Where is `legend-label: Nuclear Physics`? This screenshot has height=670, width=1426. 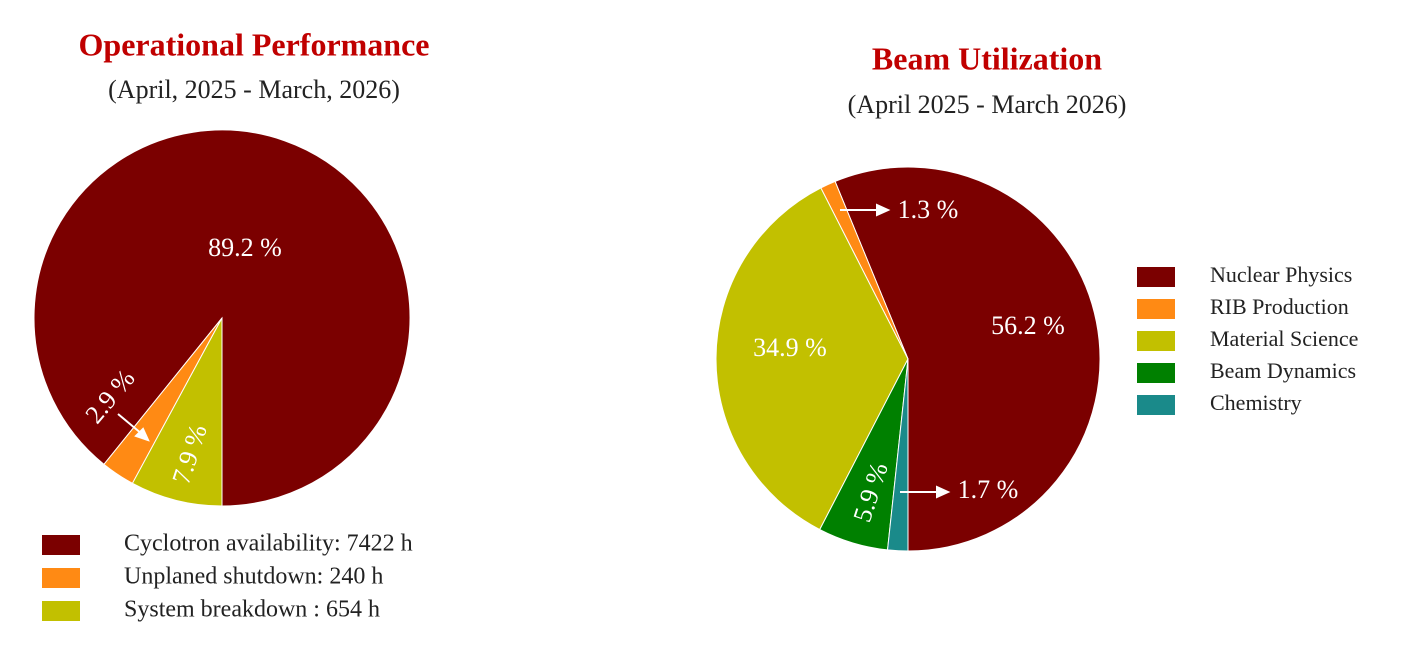
legend-label: Nuclear Physics is located at coordinates (1281, 274).